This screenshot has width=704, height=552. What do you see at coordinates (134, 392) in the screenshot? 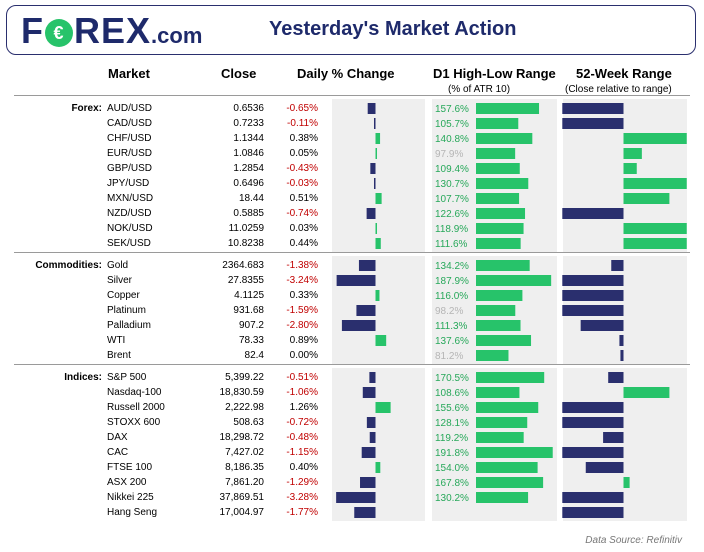
I see `market-name: Nasdaq-100` at bounding box center [134, 392].